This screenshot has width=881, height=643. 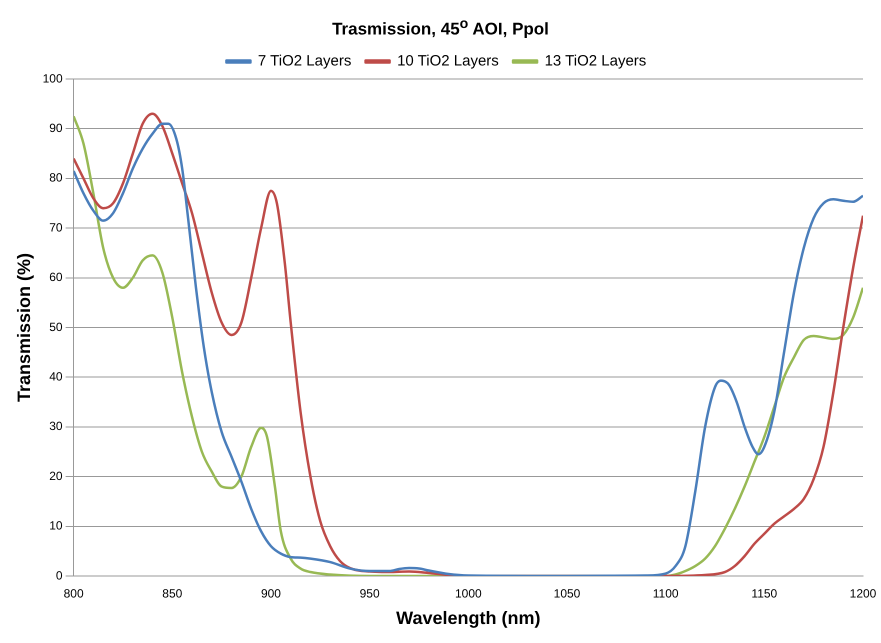 What do you see at coordinates (448, 61) in the screenshot?
I see `legend-label: 10 TiO2 Layers` at bounding box center [448, 61].